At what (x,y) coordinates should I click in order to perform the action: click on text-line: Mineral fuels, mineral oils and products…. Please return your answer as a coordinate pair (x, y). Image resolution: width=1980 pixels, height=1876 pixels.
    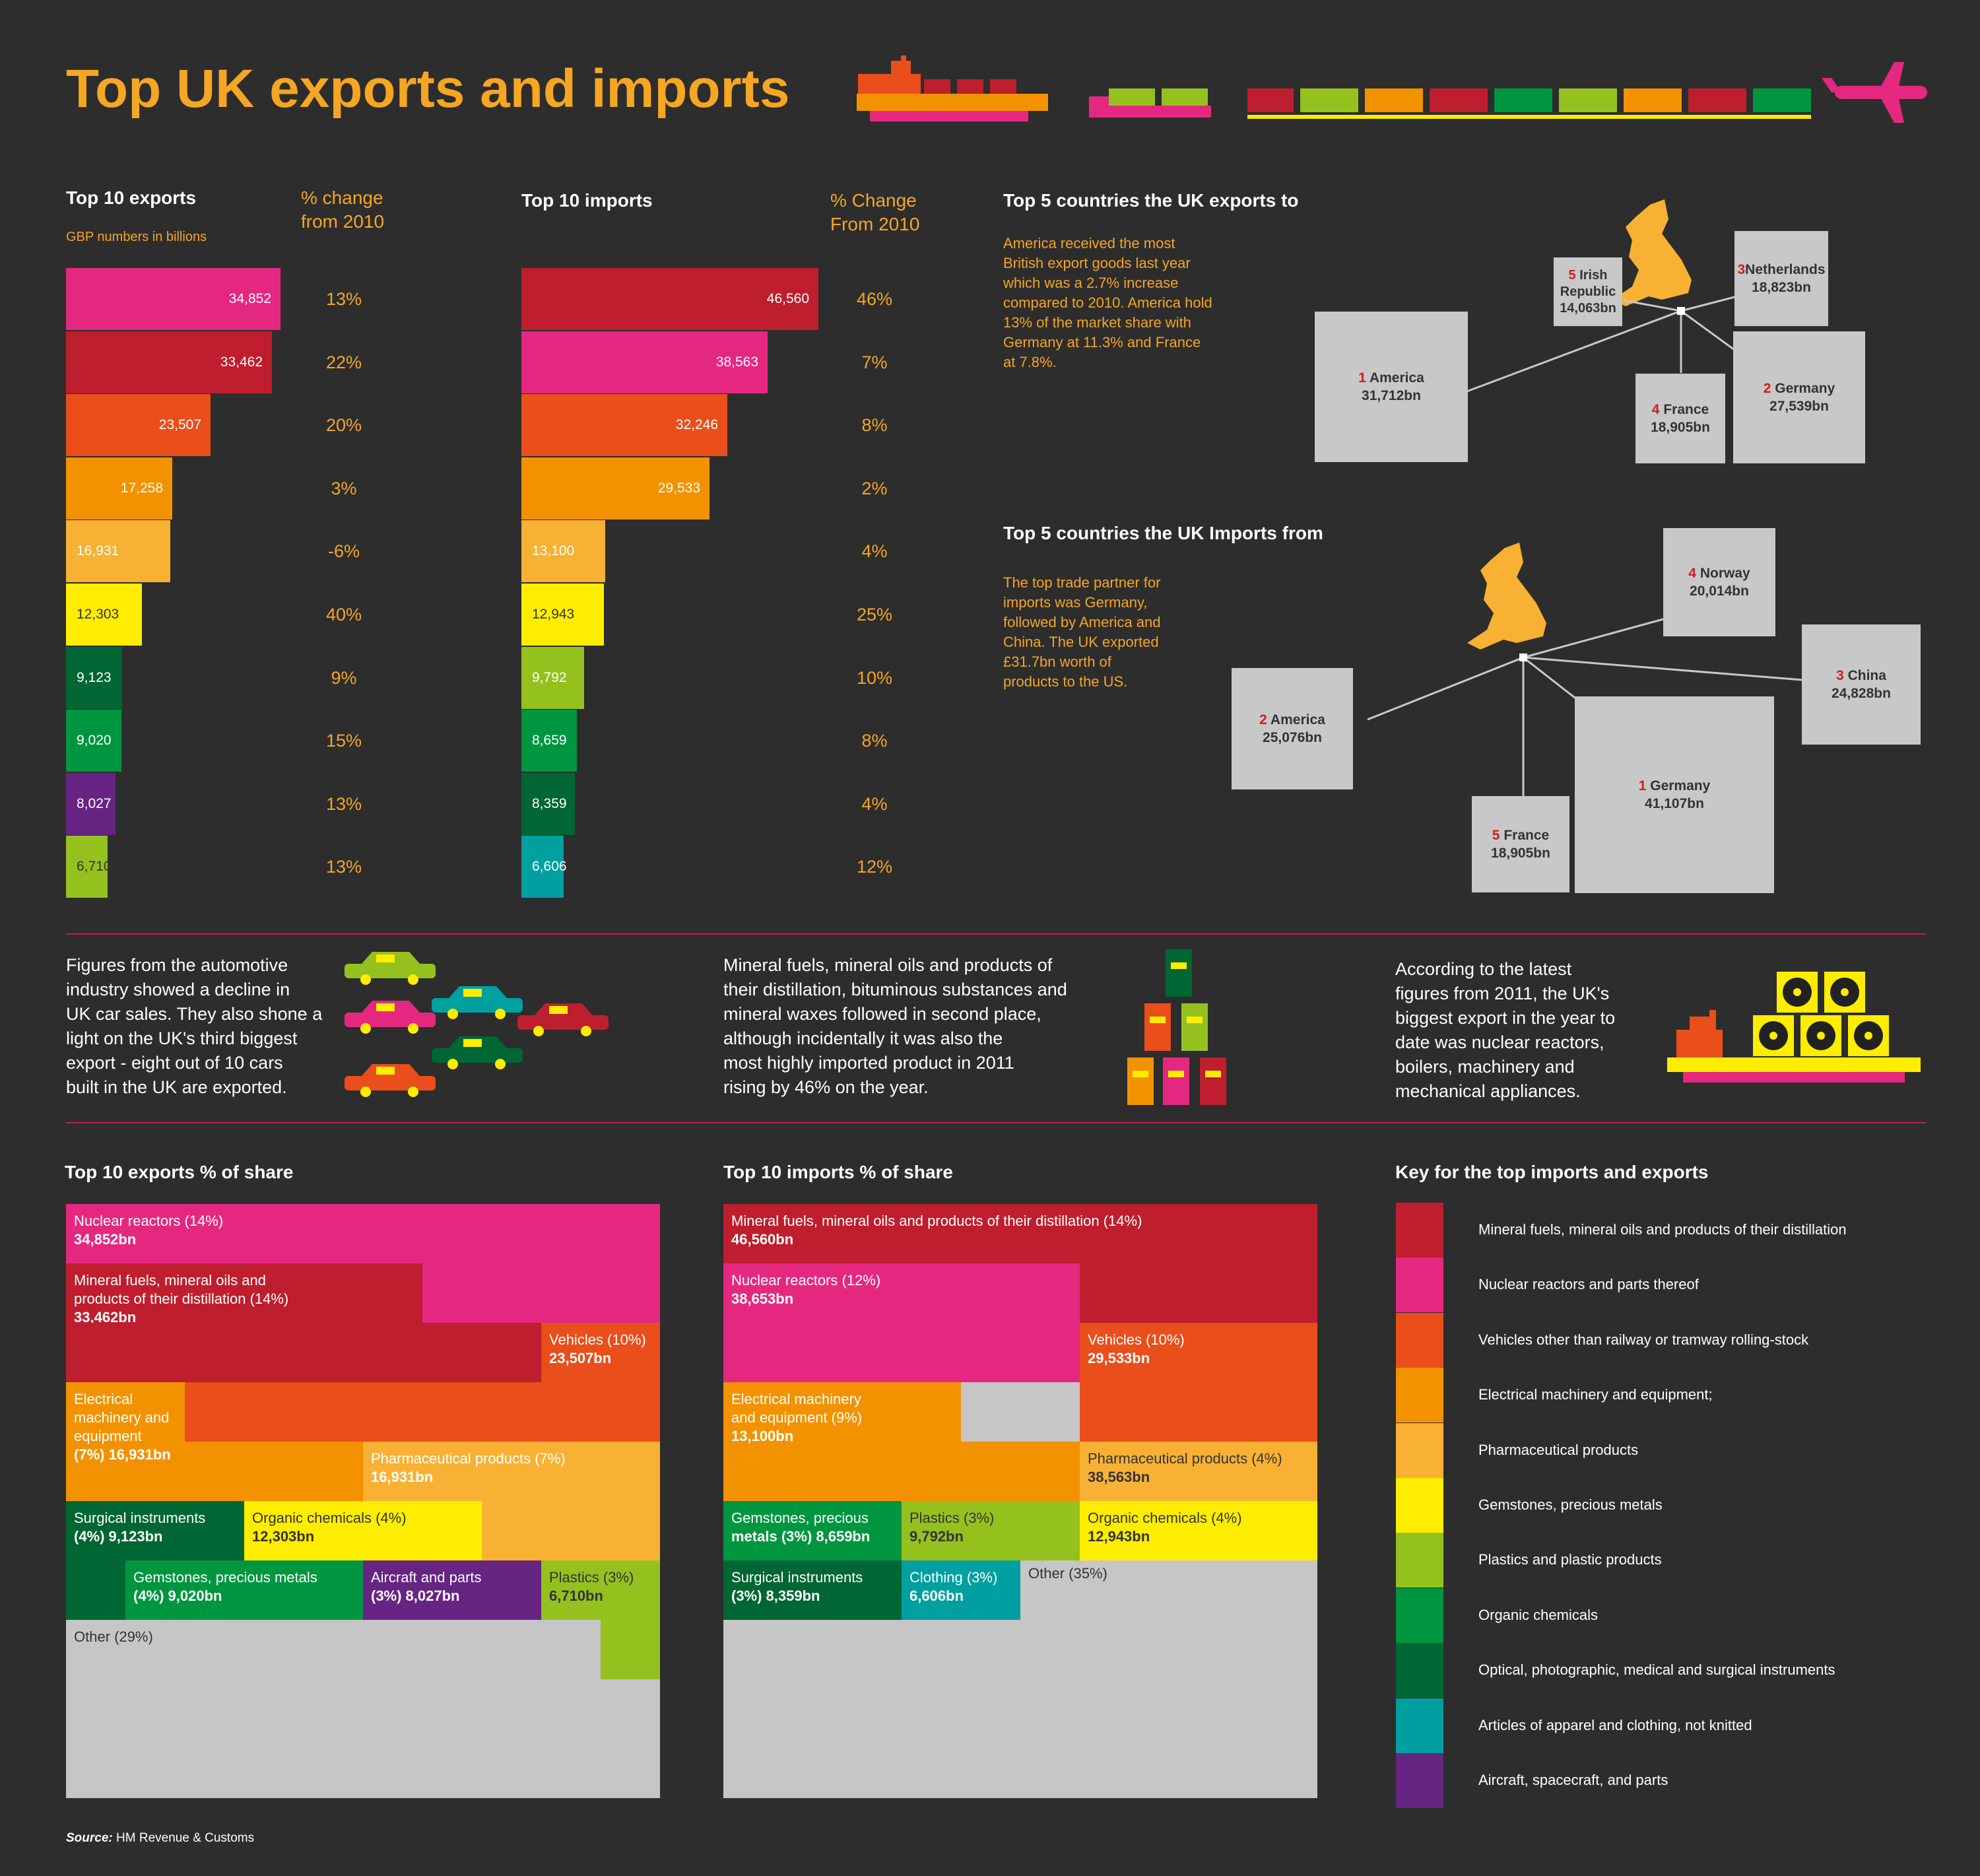
    Looking at the image, I should click on (888, 965).